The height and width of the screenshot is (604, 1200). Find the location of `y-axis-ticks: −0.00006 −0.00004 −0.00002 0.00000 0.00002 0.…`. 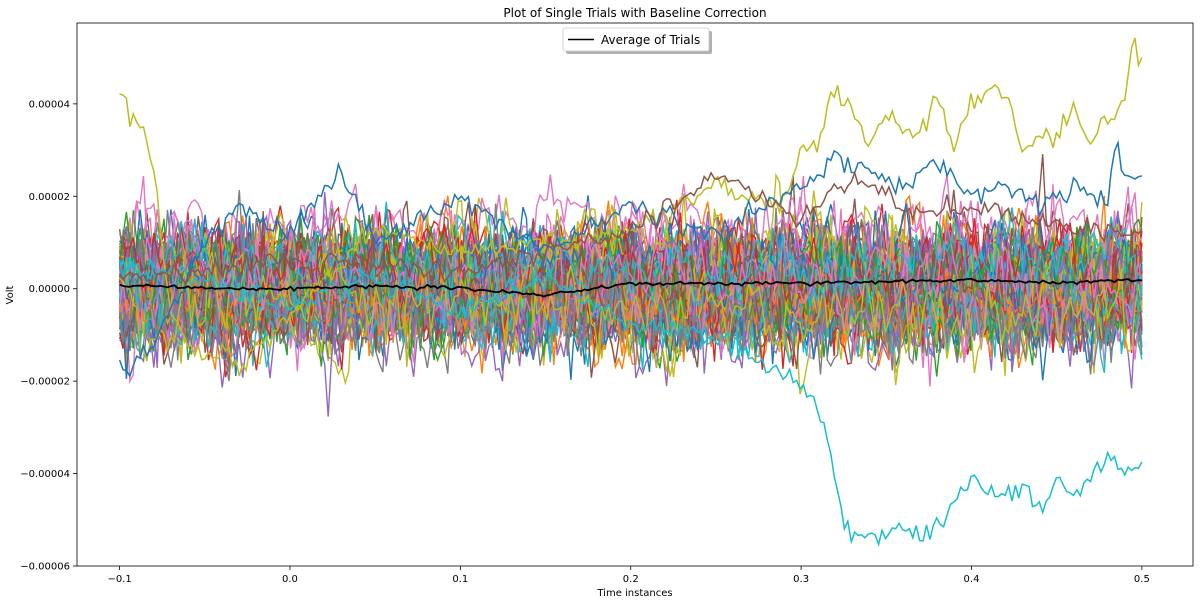

y-axis-ticks: −0.00006 −0.00004 −0.00002 0.00000 0.00002 0.… is located at coordinates (48, 336).